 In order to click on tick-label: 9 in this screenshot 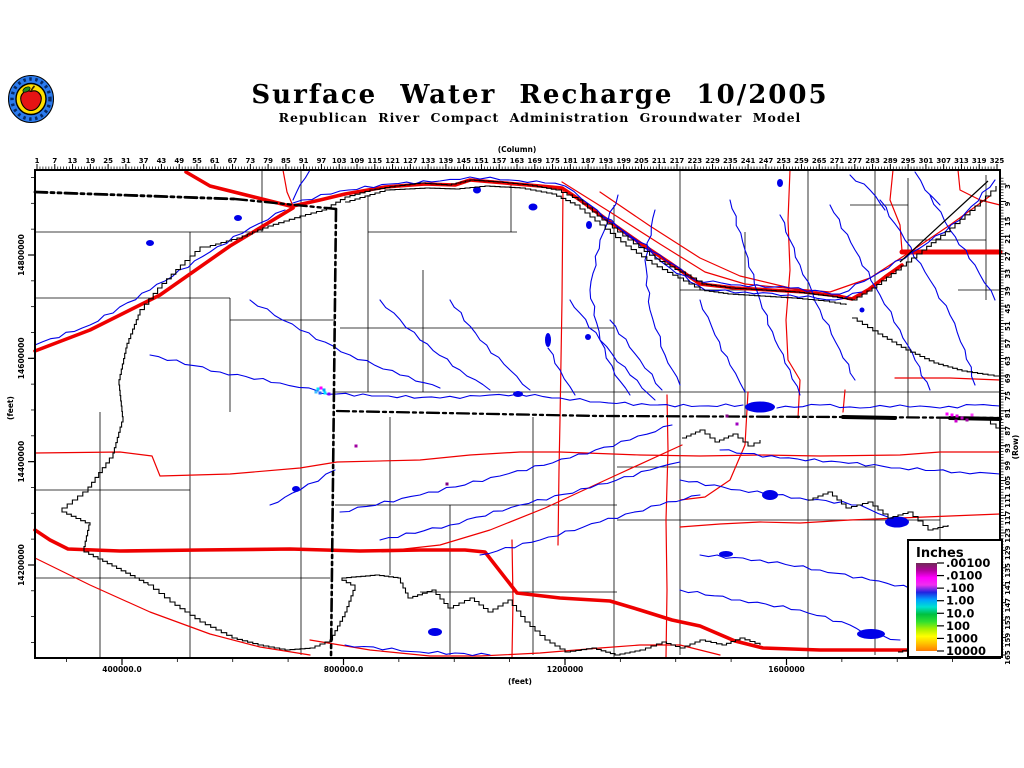, I will do `click(1008, 203)`.